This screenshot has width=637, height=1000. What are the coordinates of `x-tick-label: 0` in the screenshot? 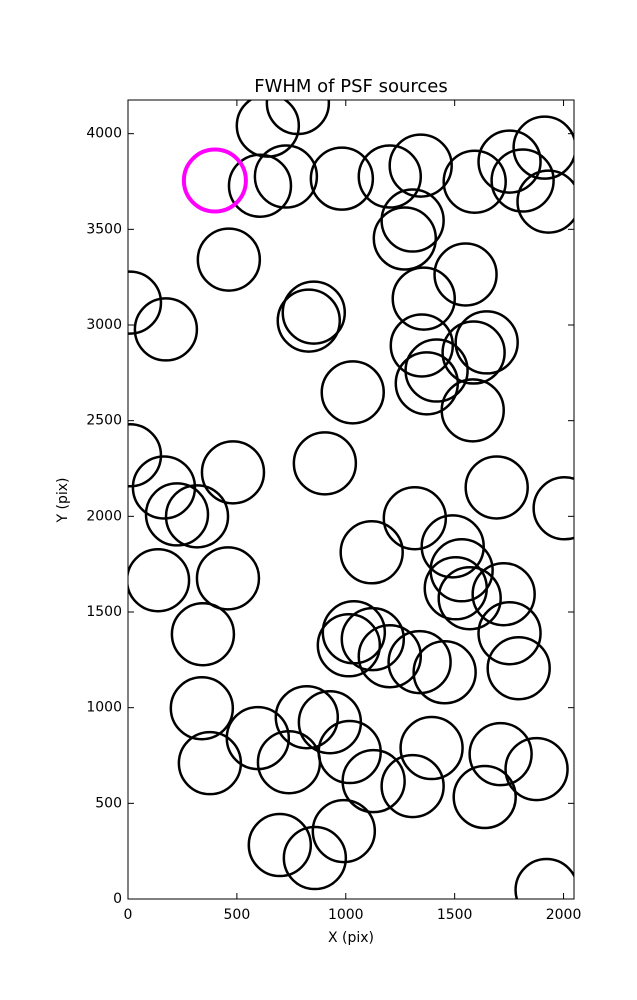 It's located at (128, 915).